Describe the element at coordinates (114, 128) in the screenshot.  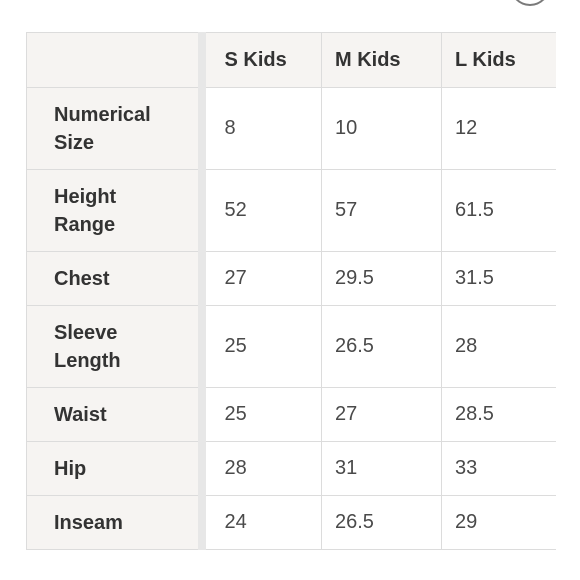
I see `row-header-numerical-size: Numerical Size` at that location.